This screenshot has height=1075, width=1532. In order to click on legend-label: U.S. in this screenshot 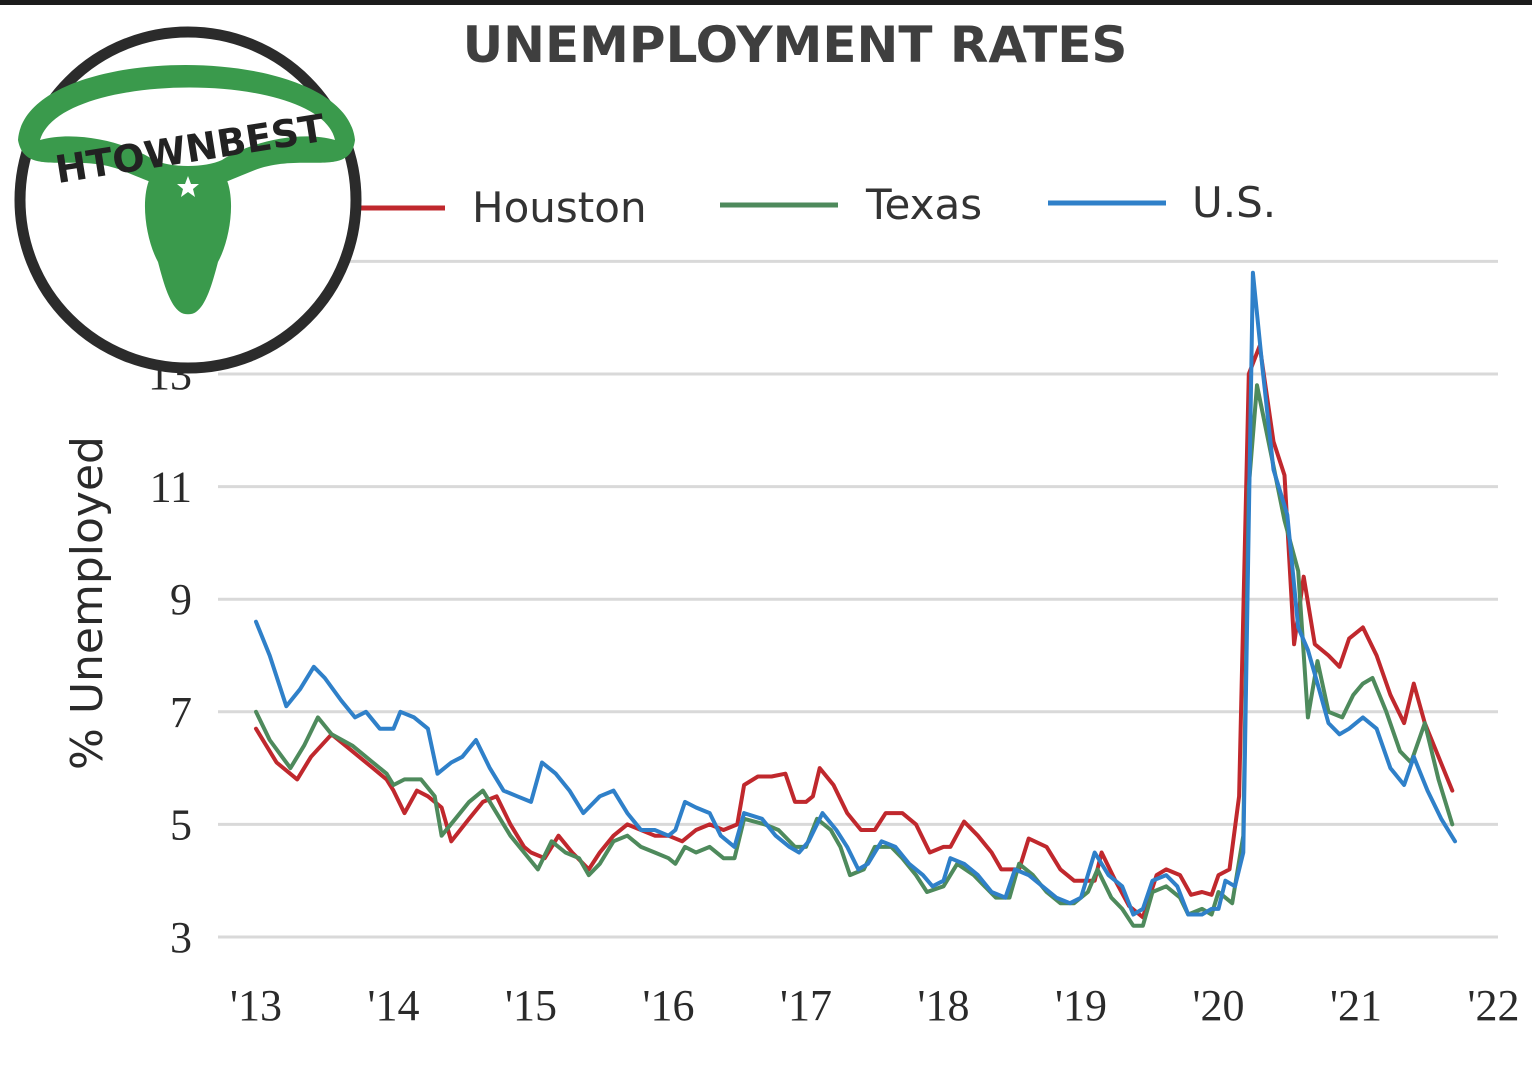, I will do `click(1234, 202)`.